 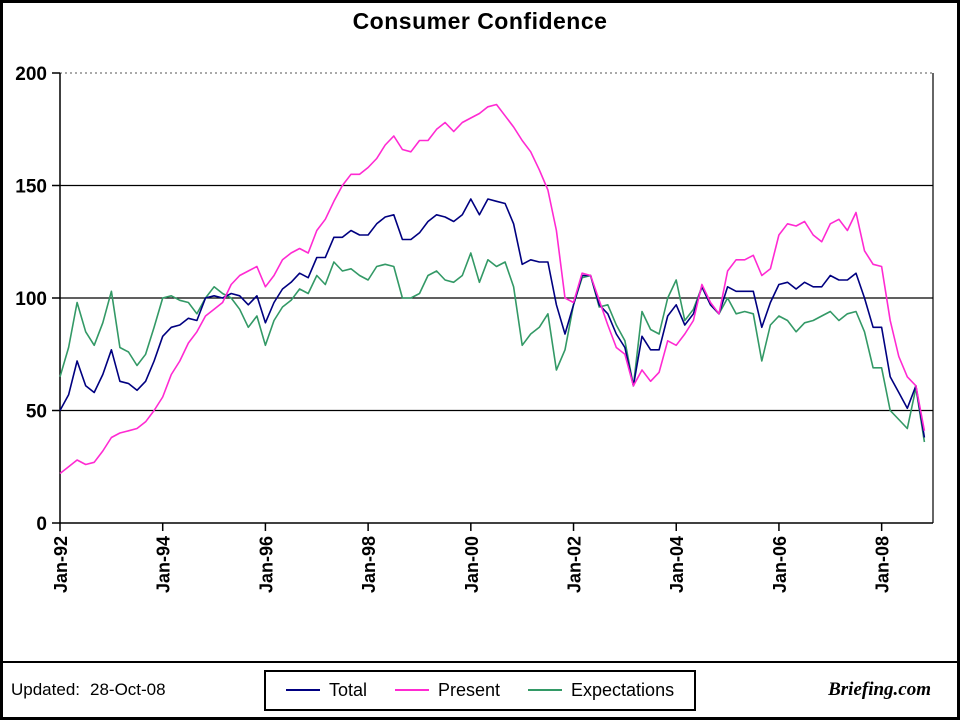 I want to click on legend-item-expectations: Expectations, so click(x=601, y=690).